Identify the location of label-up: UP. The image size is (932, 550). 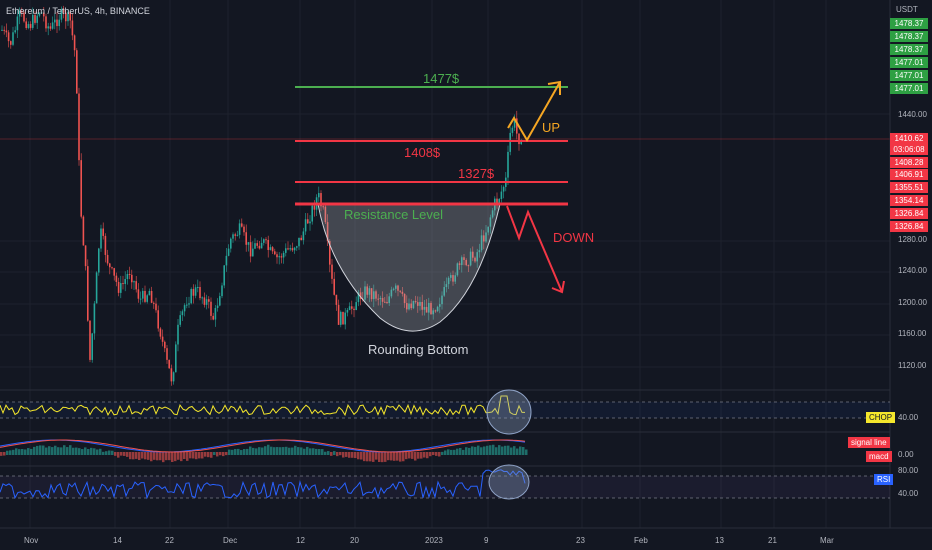
(551, 127).